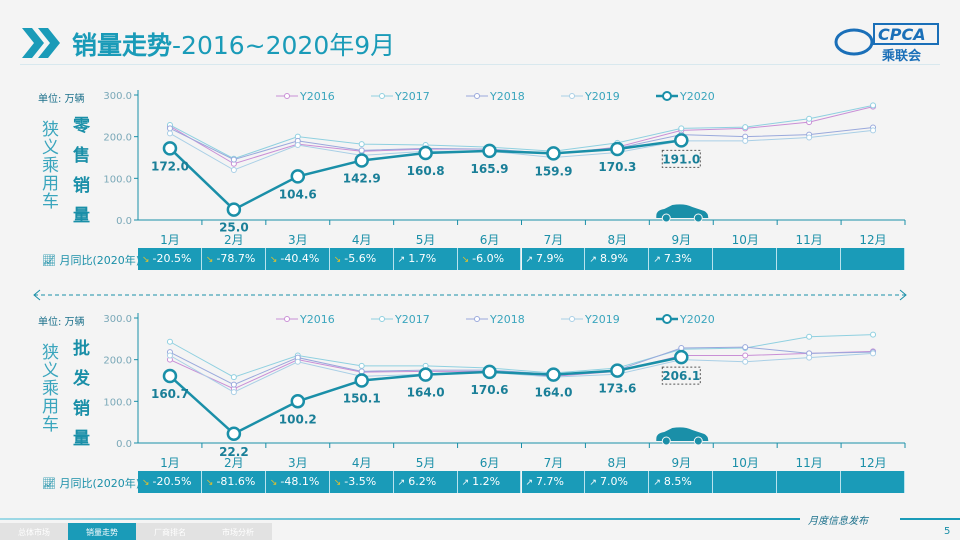 The width and height of the screenshot is (960, 540). I want to click on yoy-cell: ↗ 7.9%, so click(553, 259).